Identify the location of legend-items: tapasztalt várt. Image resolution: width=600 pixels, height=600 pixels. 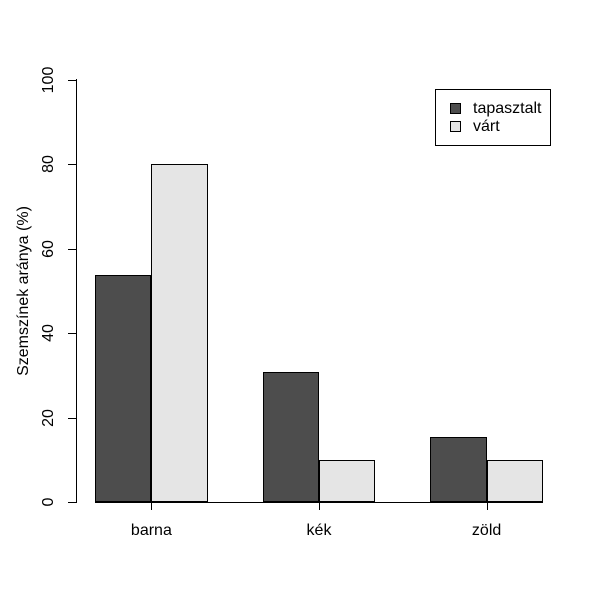
(500, 118).